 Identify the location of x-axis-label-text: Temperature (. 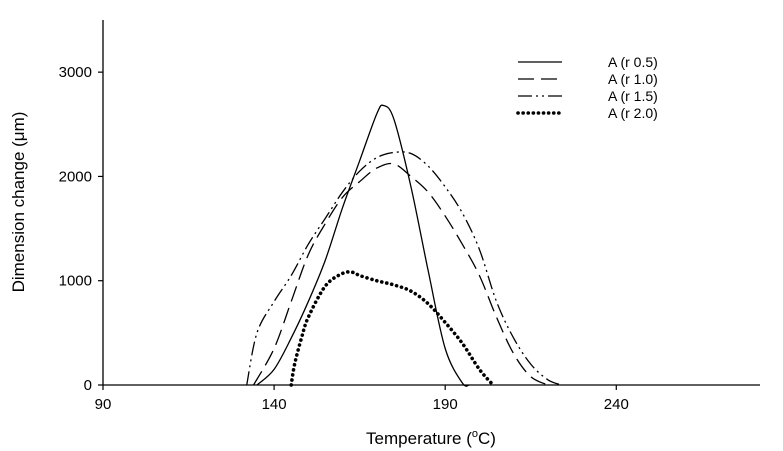
(419, 438).